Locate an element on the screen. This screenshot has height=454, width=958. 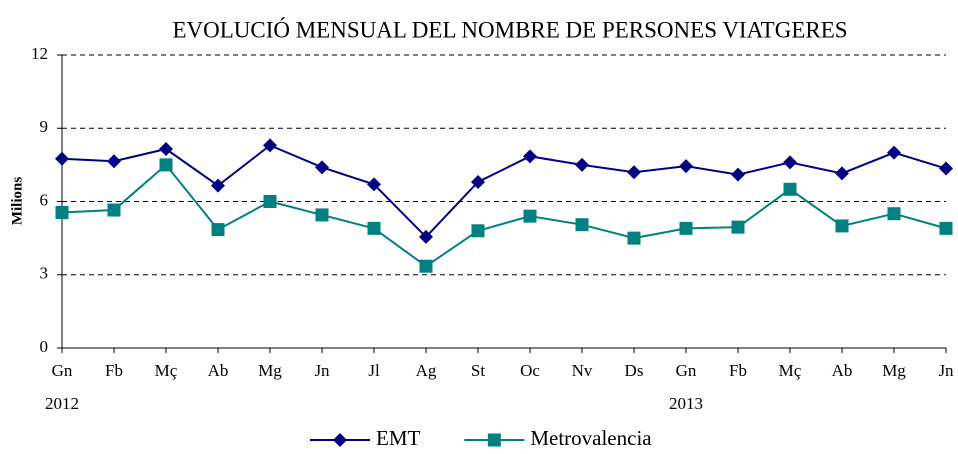
y-axis-label: Milions is located at coordinates (17, 201).